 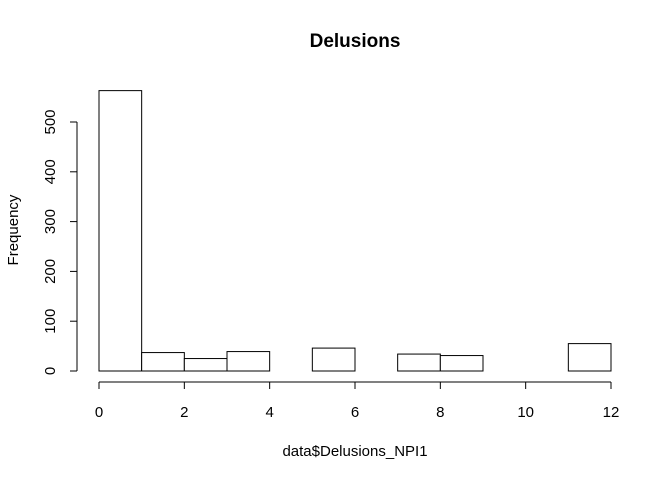 What do you see at coordinates (611, 412) in the screenshot?
I see `x-tick-label-12: 12` at bounding box center [611, 412].